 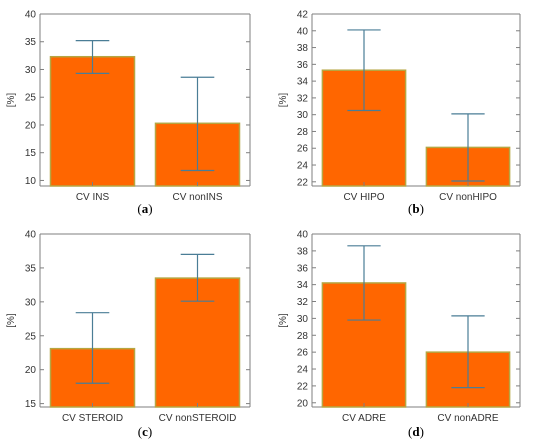 What do you see at coordinates (144, 208) in the screenshot?
I see `panel-label: (a)` at bounding box center [144, 208].